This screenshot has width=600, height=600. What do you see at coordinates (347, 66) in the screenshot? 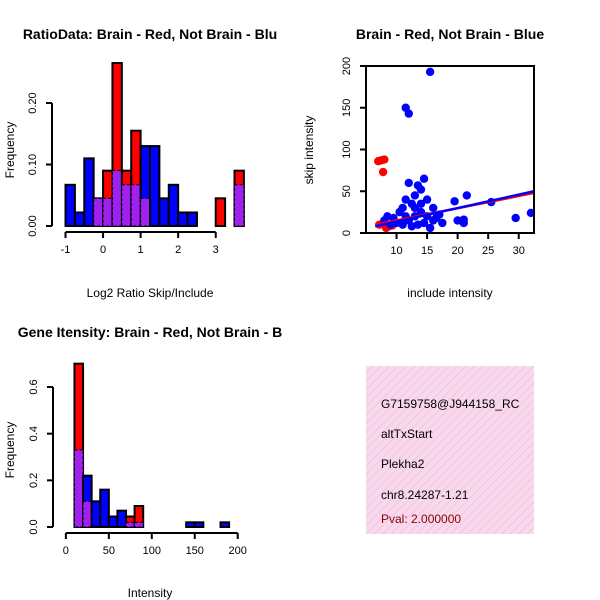
I see `y-tick-label: 200` at bounding box center [347, 66].